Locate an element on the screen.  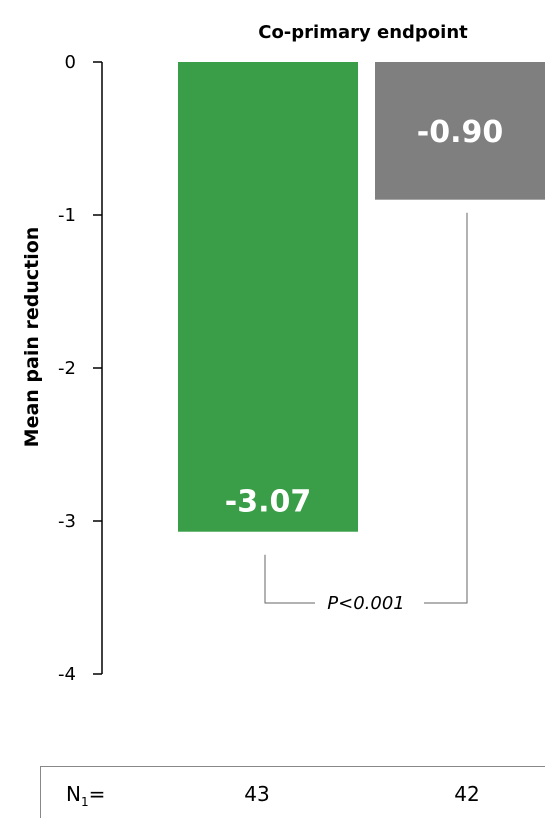
y-tick-label: 0 is located at coordinates (70, 62).